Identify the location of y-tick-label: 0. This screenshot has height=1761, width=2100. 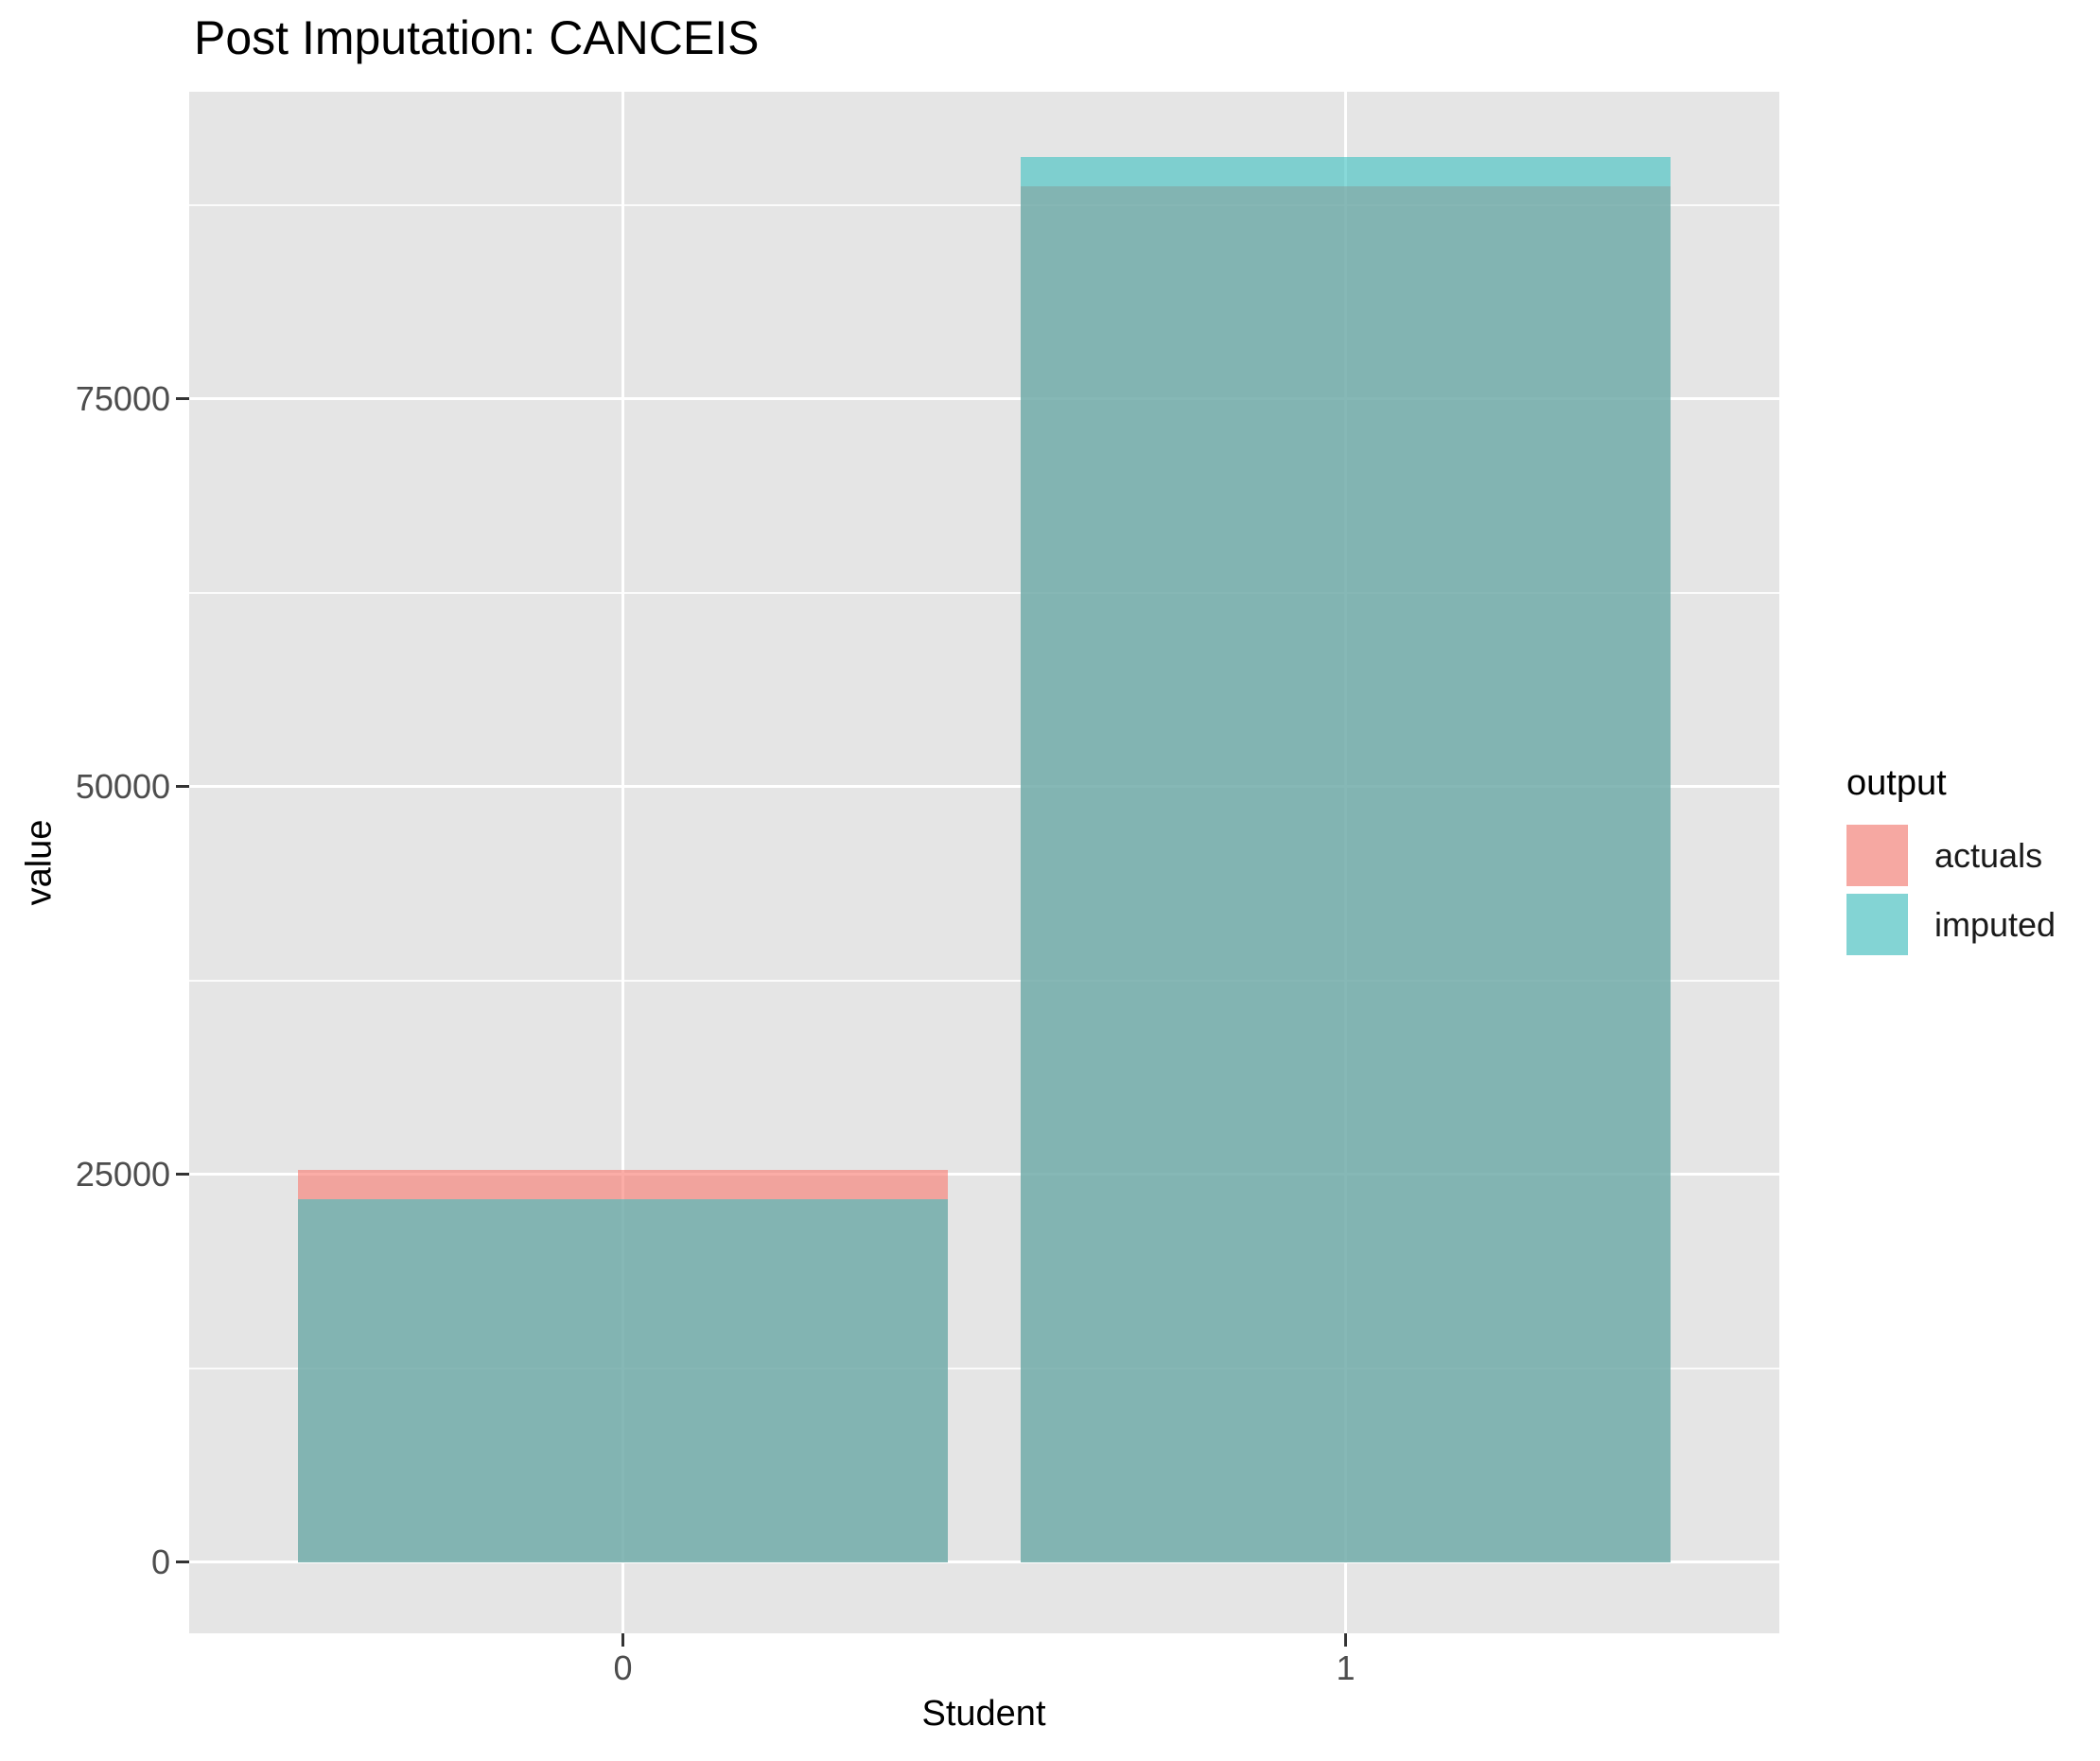
(160, 1561).